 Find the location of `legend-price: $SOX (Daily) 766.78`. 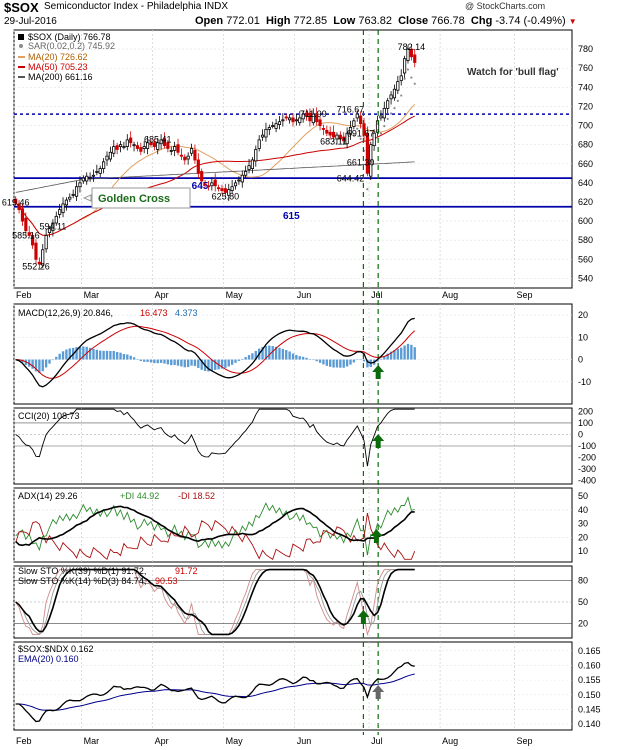

legend-price: $SOX (Daily) 766.78 is located at coordinates (69, 37).